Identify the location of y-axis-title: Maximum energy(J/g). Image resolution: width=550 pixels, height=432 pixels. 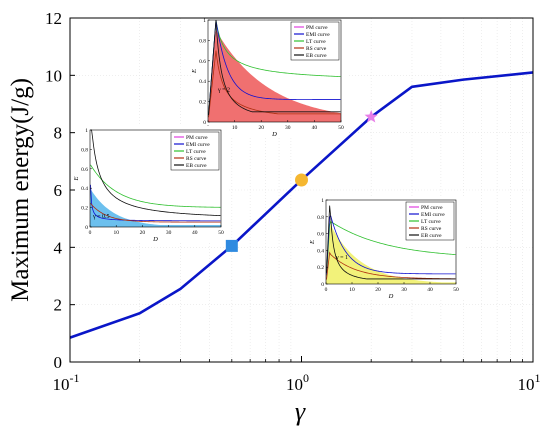
(20, 190).